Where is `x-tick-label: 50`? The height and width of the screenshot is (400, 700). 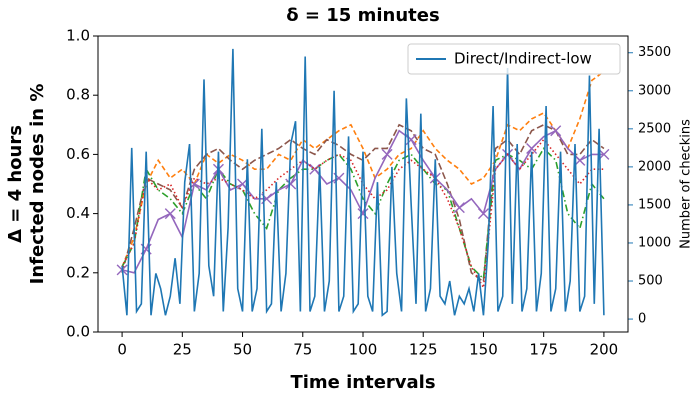
x-tick-label: 50 is located at coordinates (242, 350).